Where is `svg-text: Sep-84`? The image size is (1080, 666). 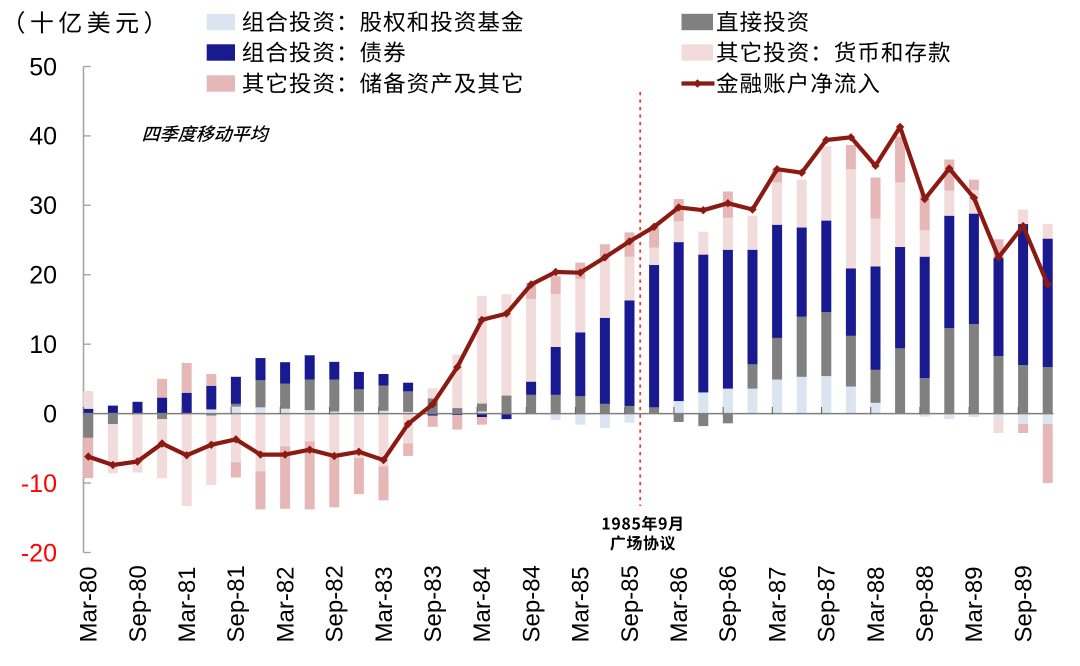 svg-text: Sep-84 is located at coordinates (531, 603).